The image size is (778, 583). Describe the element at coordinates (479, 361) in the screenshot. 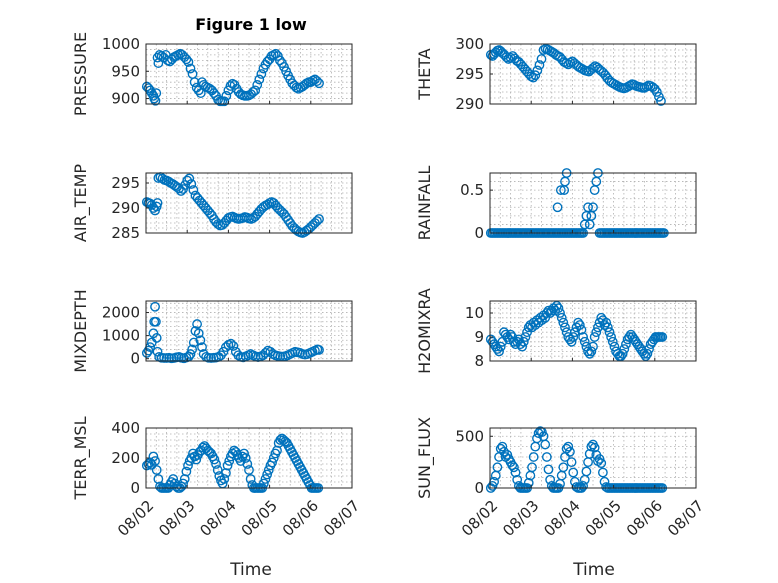

I see `y-tick-label: 8` at that location.